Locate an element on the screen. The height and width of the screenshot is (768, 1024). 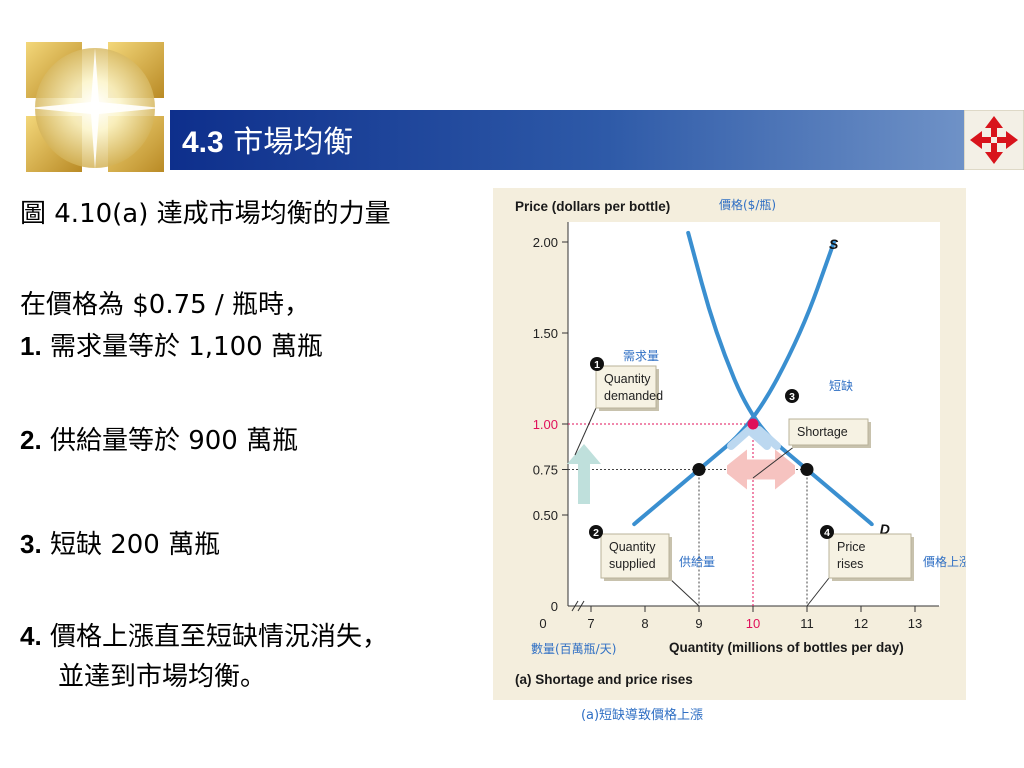
chart-caption-text: (a)短缺導致價格上漲 is located at coordinates (642, 715).